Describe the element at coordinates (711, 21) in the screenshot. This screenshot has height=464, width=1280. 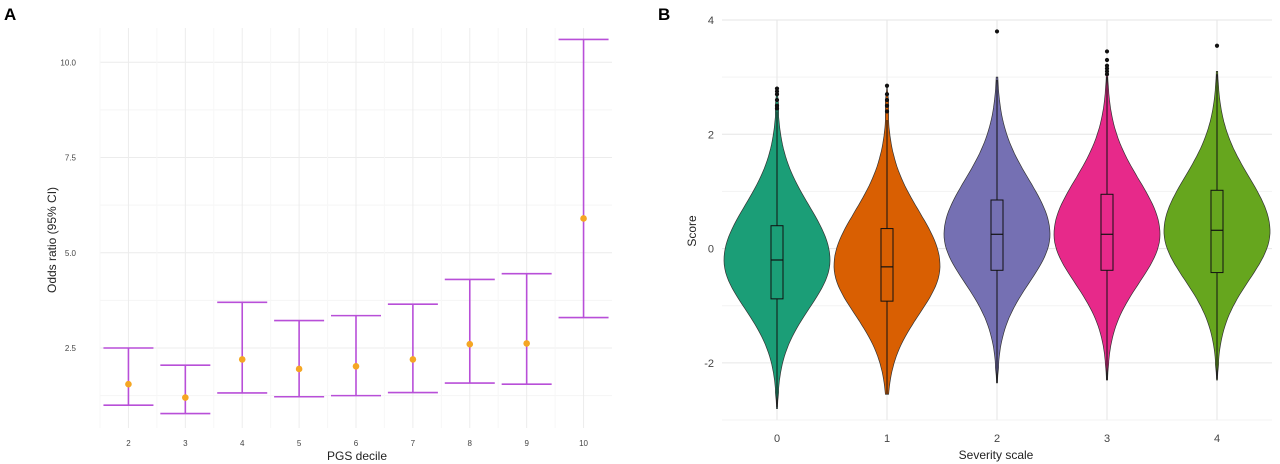
I see `y-tick-label: 4` at that location.